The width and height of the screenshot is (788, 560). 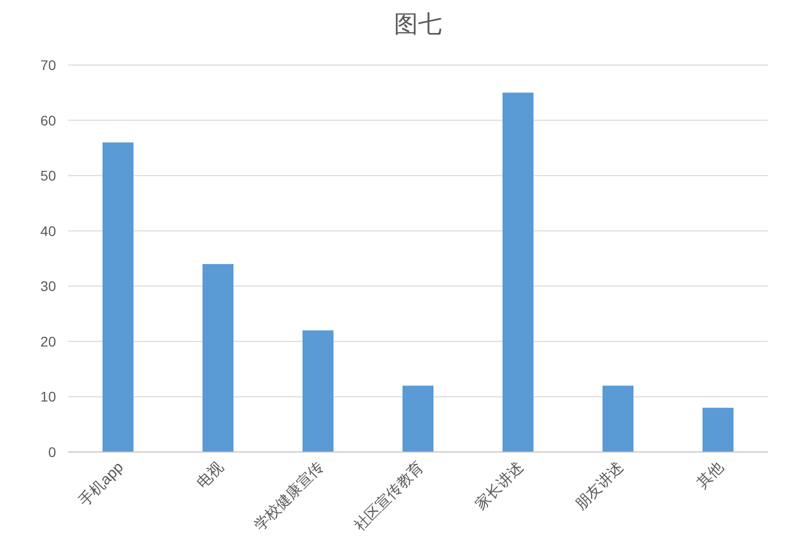 I want to click on y-tick-label: 40, so click(x=48, y=230).